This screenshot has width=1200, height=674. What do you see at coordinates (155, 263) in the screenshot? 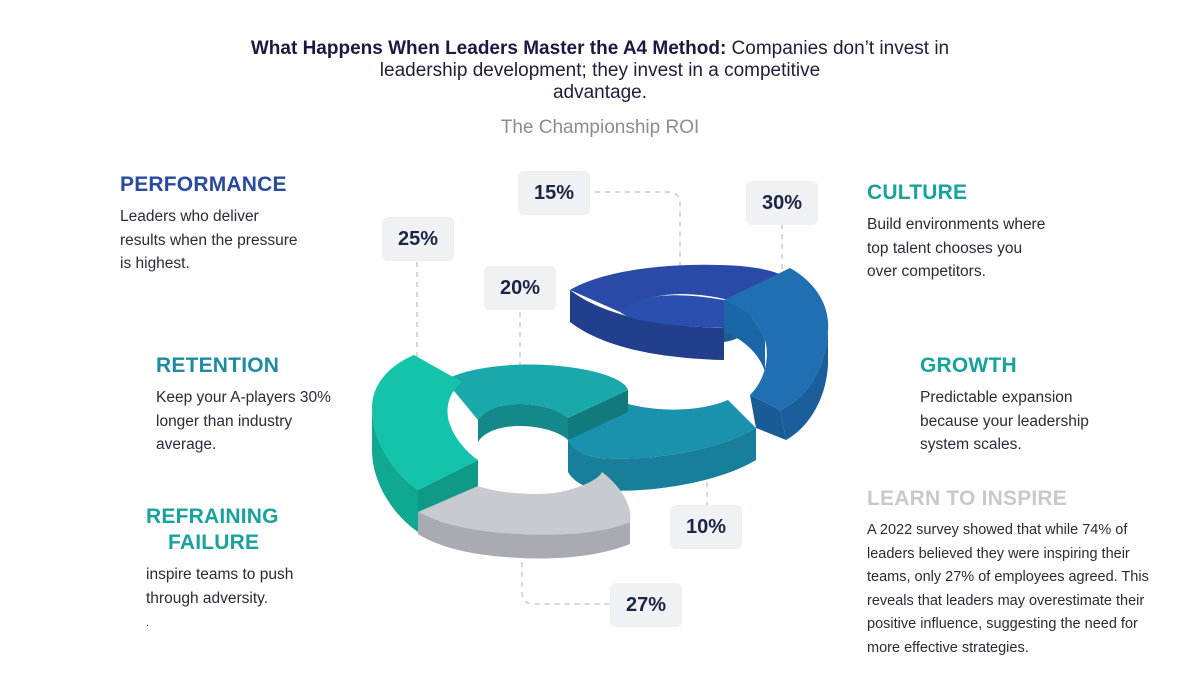
I see `performance-line: is highest.` at bounding box center [155, 263].